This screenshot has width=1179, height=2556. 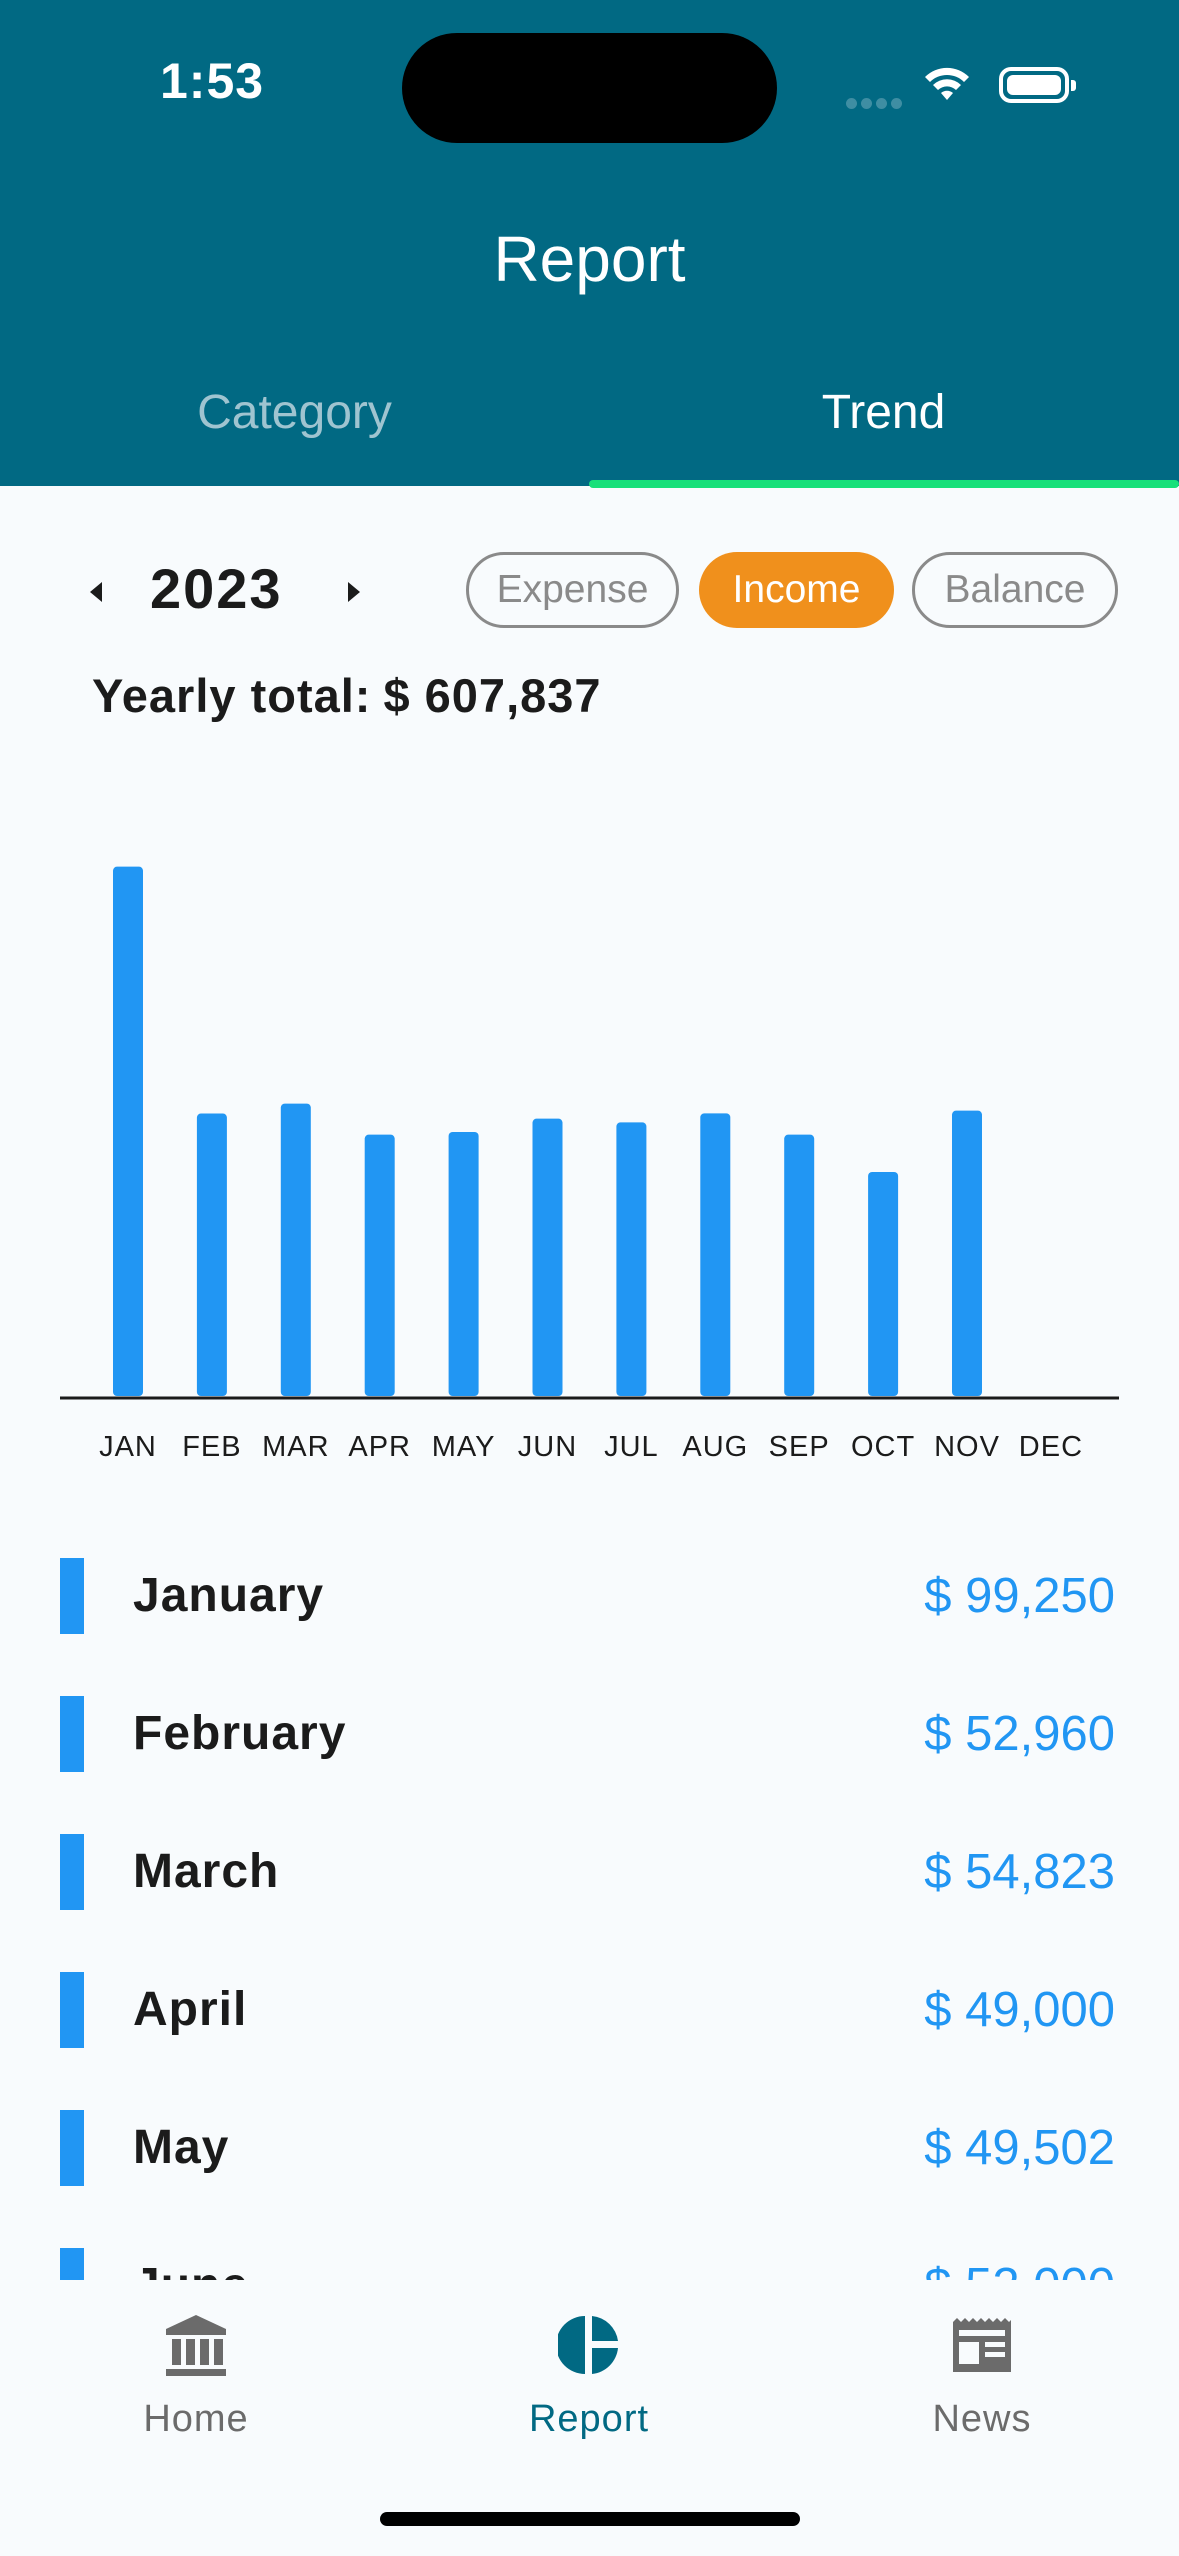 I want to click on page-title: Report, so click(x=589, y=259).